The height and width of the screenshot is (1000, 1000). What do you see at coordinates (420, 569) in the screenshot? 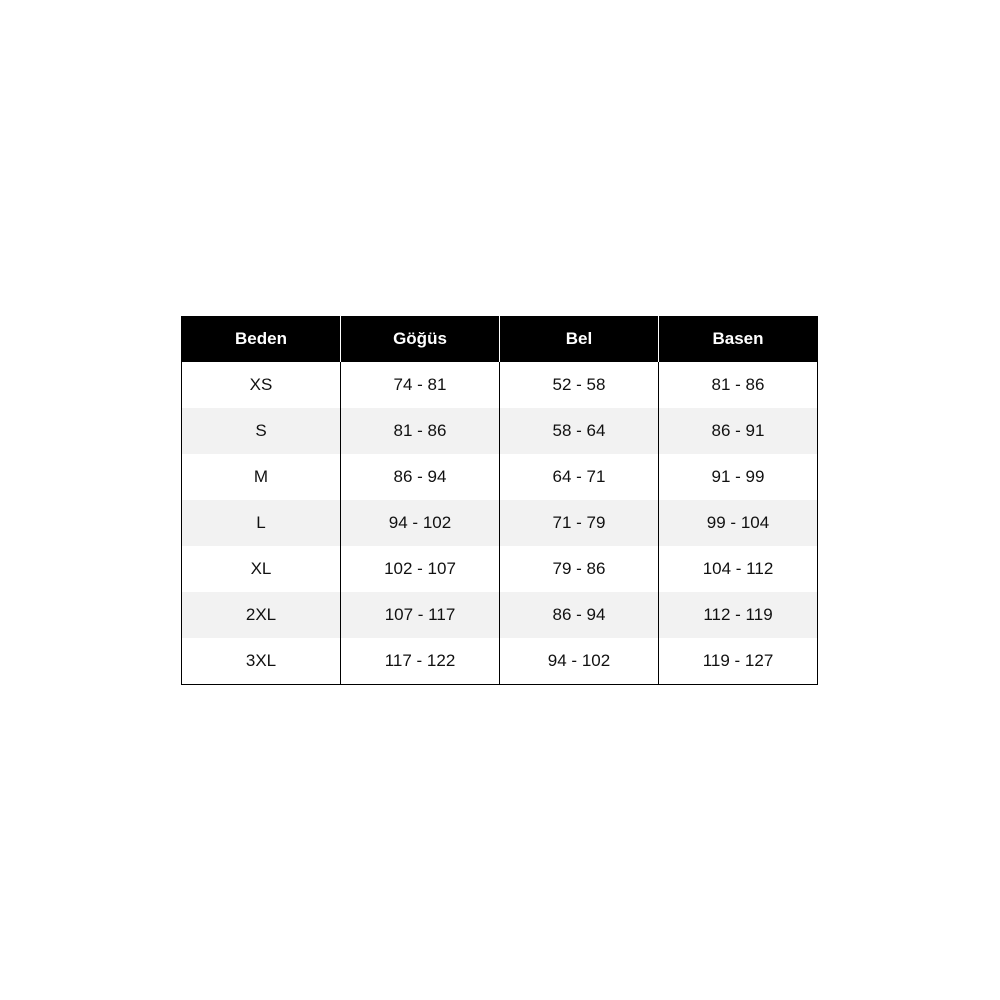
I see `cell-chest: 102 - 107` at bounding box center [420, 569].